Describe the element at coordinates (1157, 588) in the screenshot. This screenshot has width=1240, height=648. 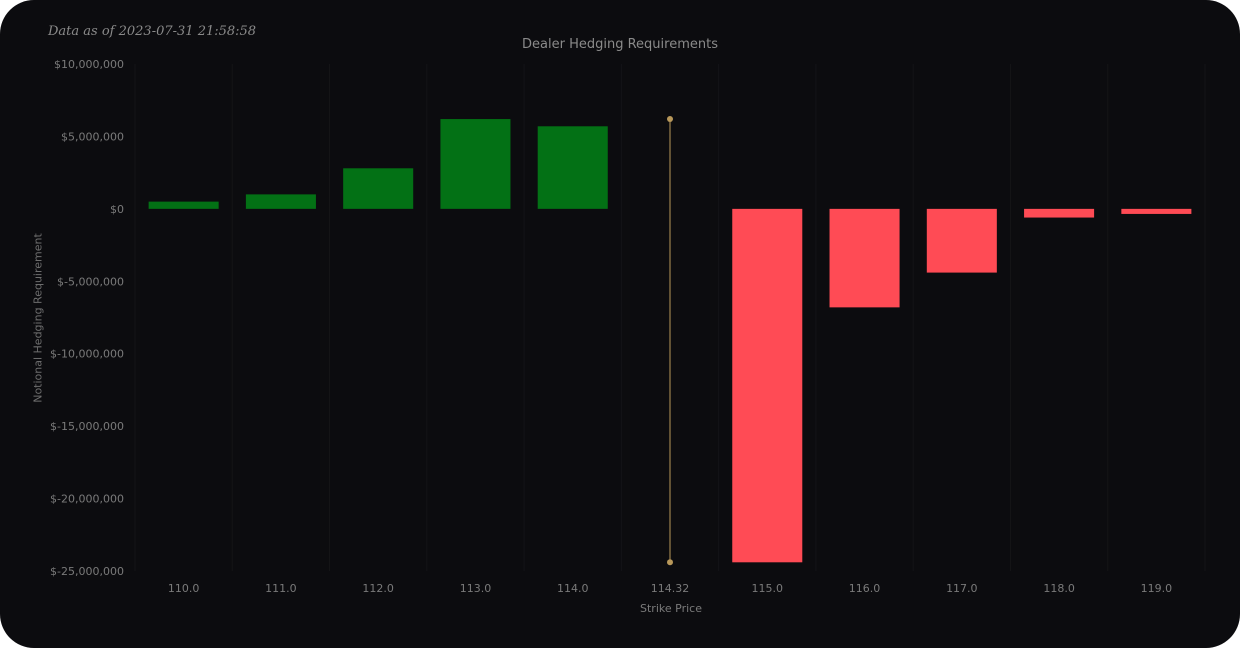
I see `x-tick-label: 119.0` at that location.